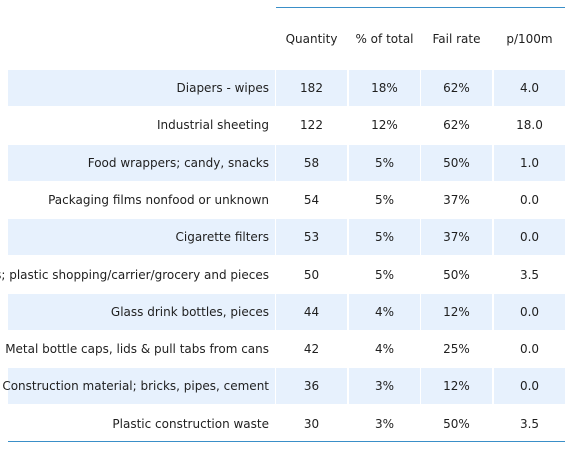 The image size is (572, 449). What do you see at coordinates (311, 125) in the screenshot?
I see `quantity-cell: 122` at bounding box center [311, 125].